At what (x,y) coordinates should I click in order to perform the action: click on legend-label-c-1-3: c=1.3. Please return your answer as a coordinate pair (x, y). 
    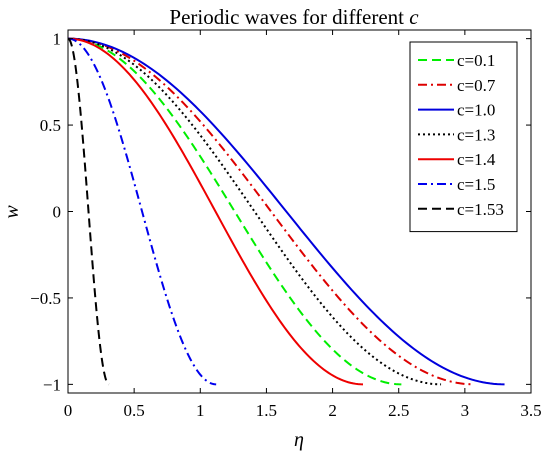
    Looking at the image, I should click on (476, 134).